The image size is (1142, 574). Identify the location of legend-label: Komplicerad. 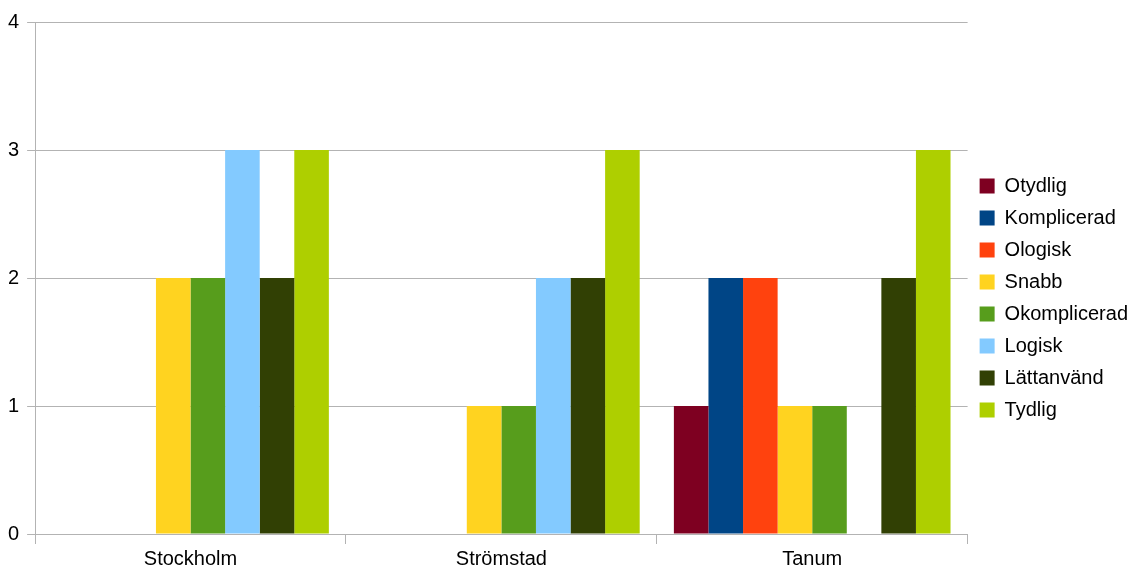
(1060, 216).